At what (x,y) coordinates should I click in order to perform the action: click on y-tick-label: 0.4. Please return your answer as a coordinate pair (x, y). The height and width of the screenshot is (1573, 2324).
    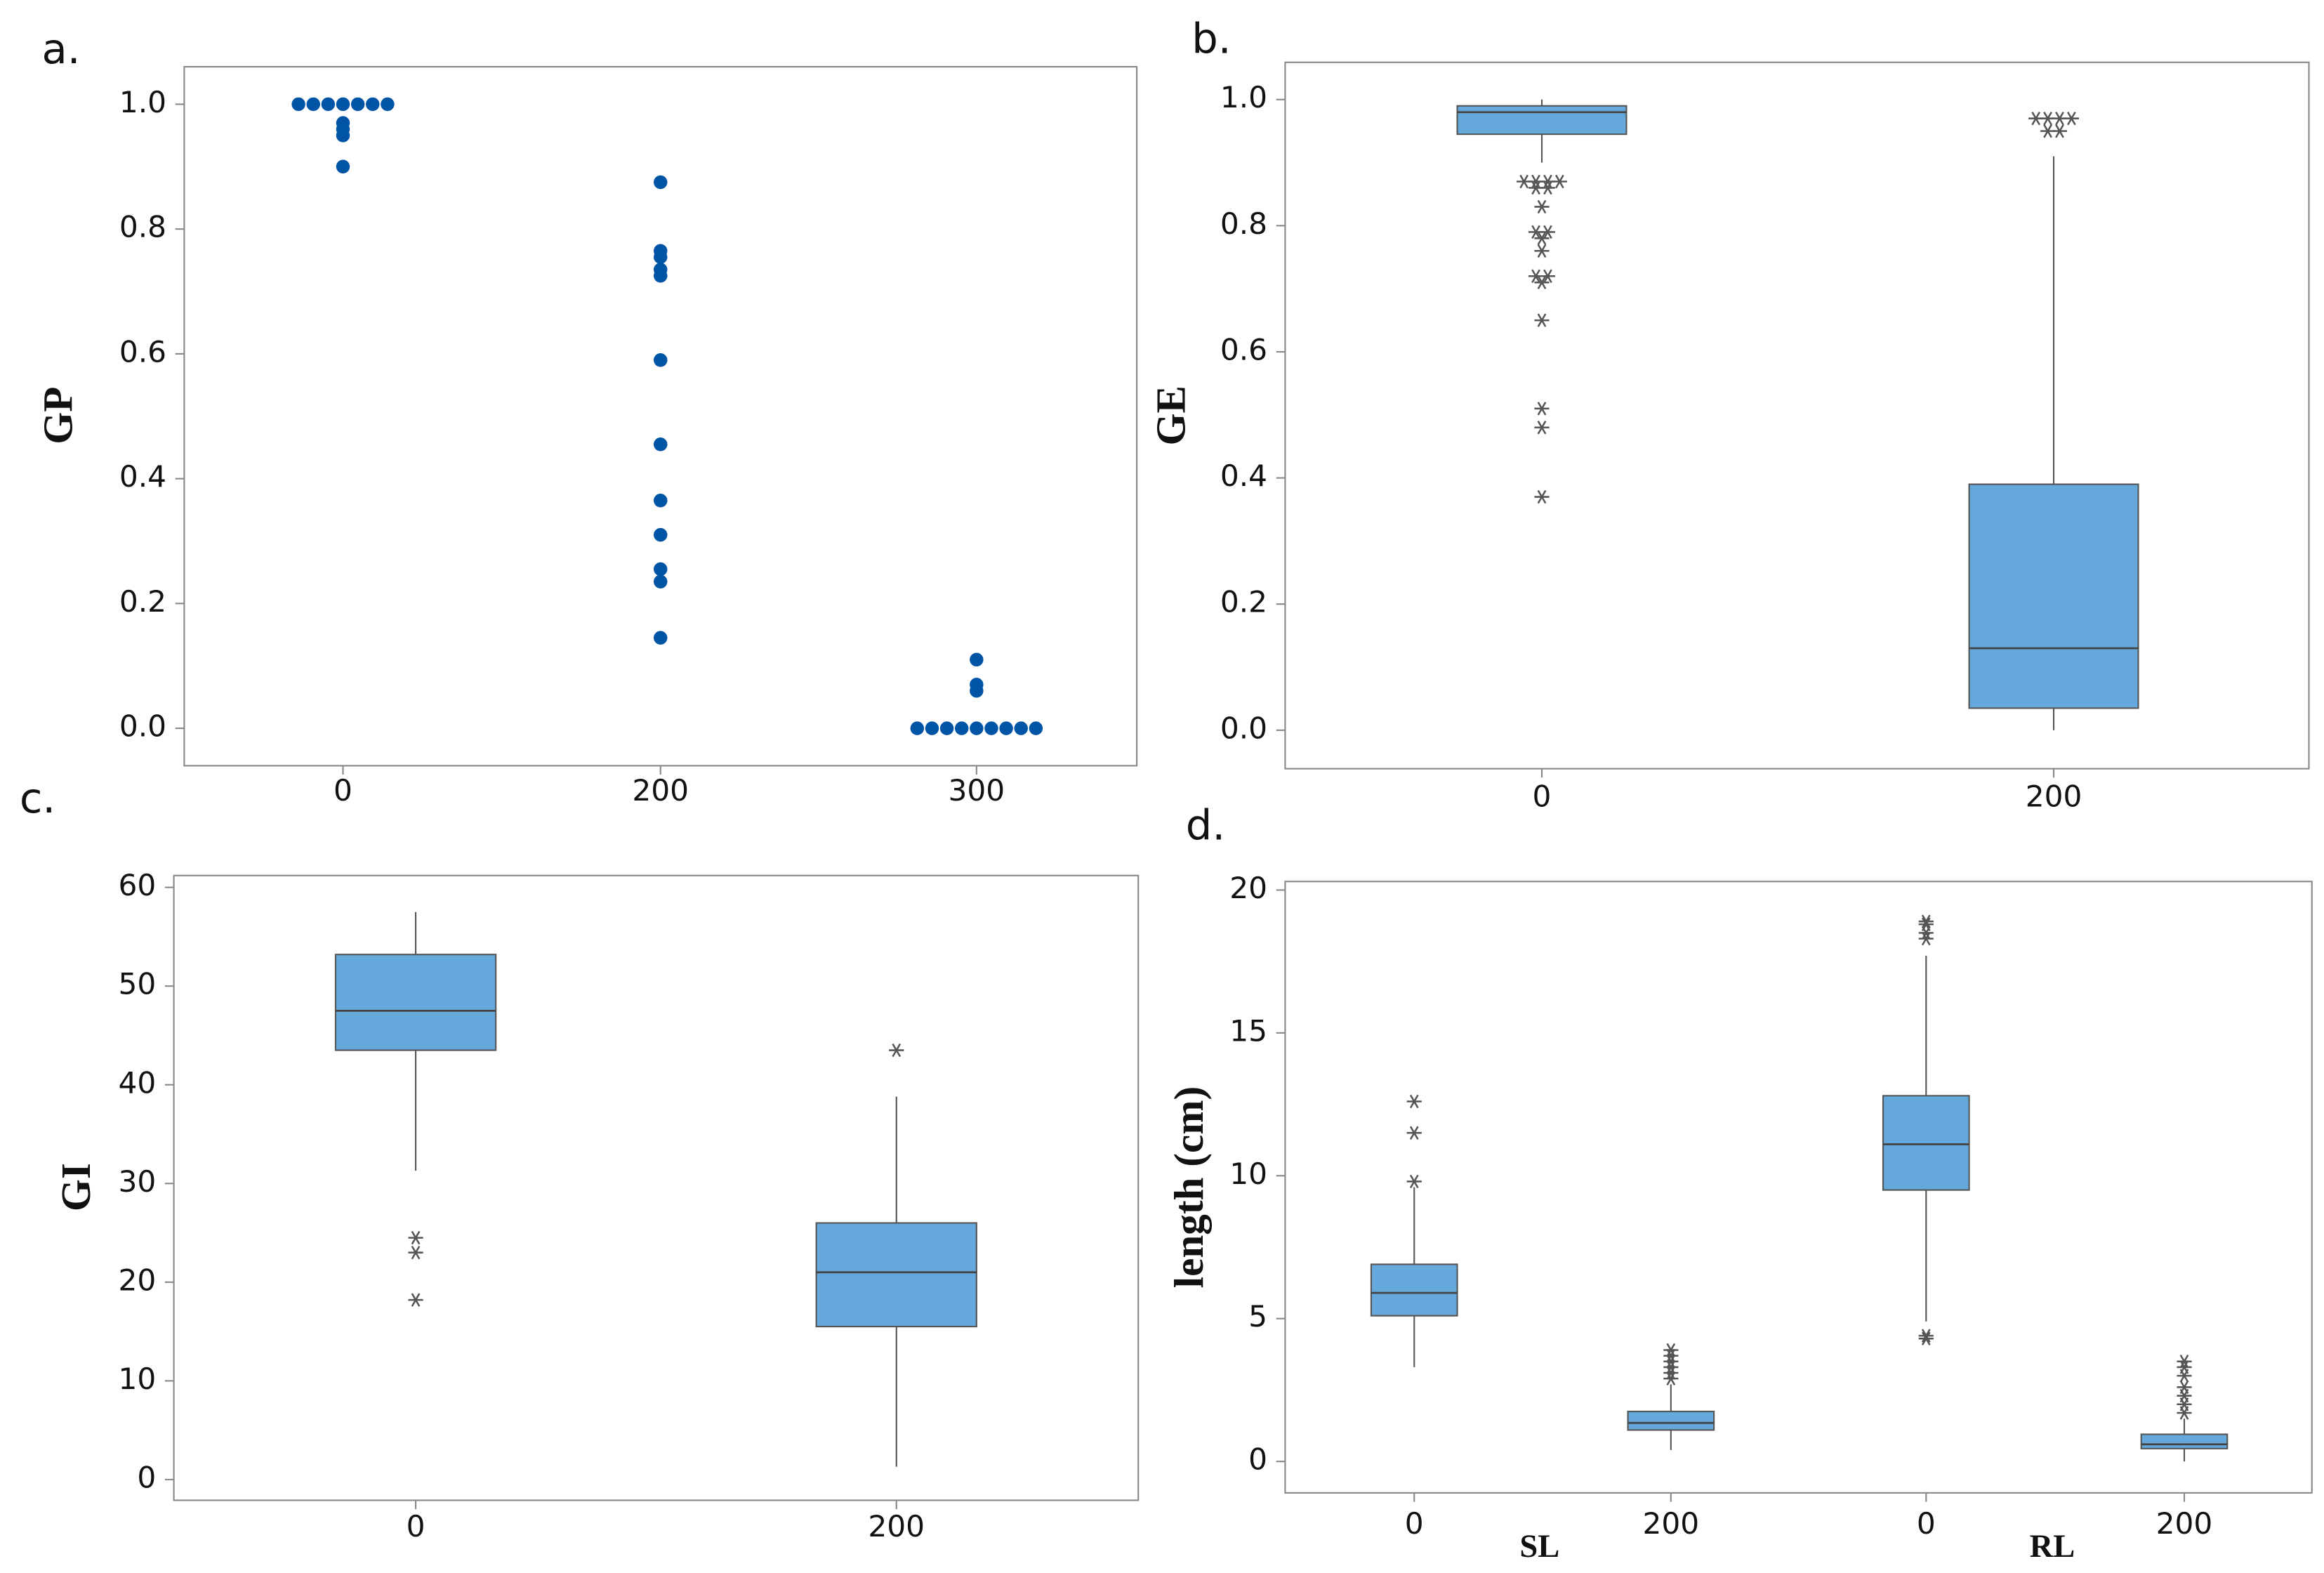
    Looking at the image, I should click on (142, 476).